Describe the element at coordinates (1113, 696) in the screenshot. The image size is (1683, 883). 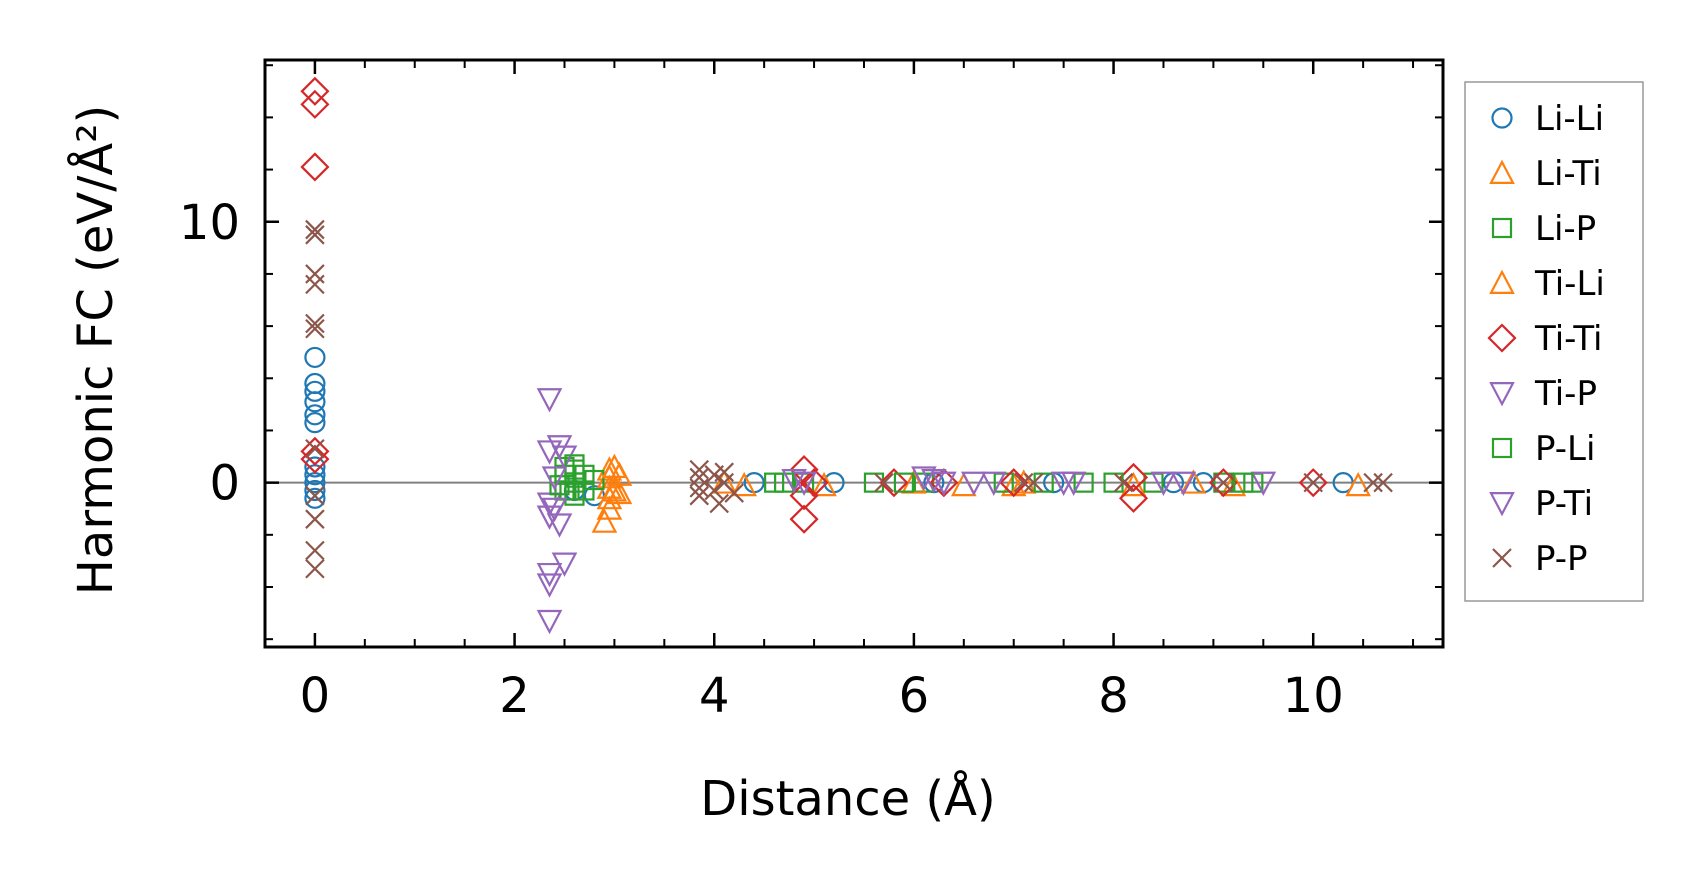
I see `x-tick-label: 8` at that location.